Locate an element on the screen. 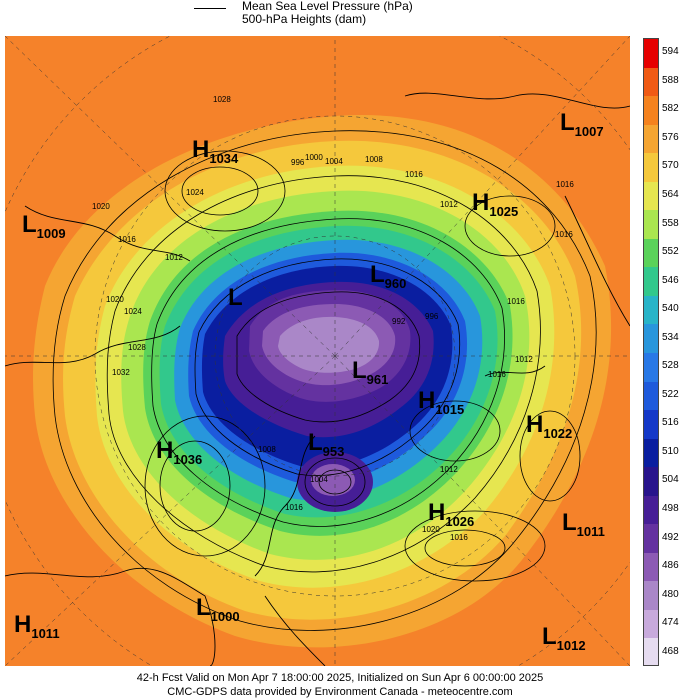 Image resolution: width=680 pixels, height=700 pixels. center-pressure-value: 1036 is located at coordinates (187, 459).